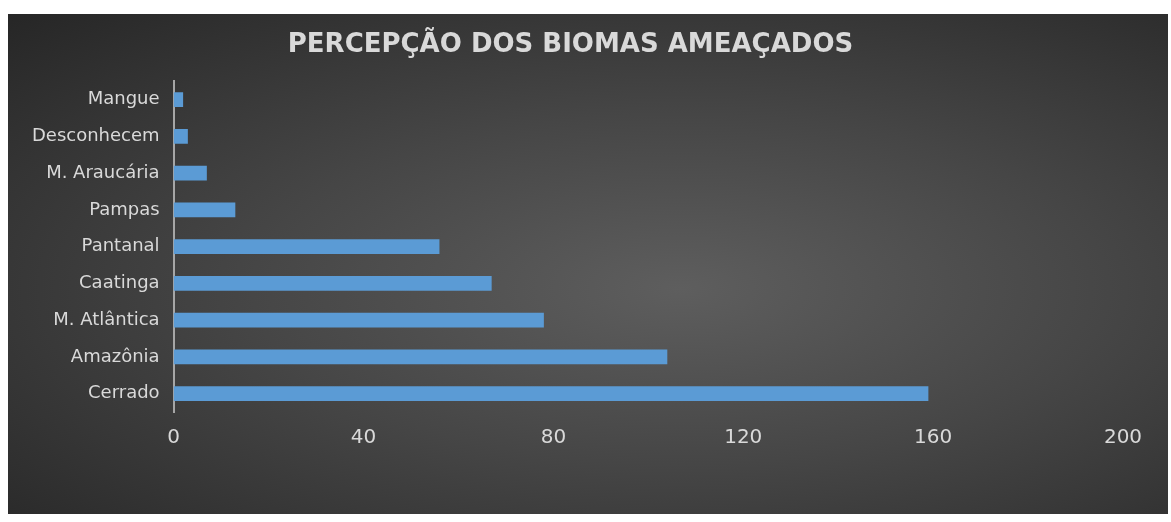 The height and width of the screenshot is (522, 1171). Describe the element at coordinates (173, 436) in the screenshot. I see `x-tick-label: 0` at that location.